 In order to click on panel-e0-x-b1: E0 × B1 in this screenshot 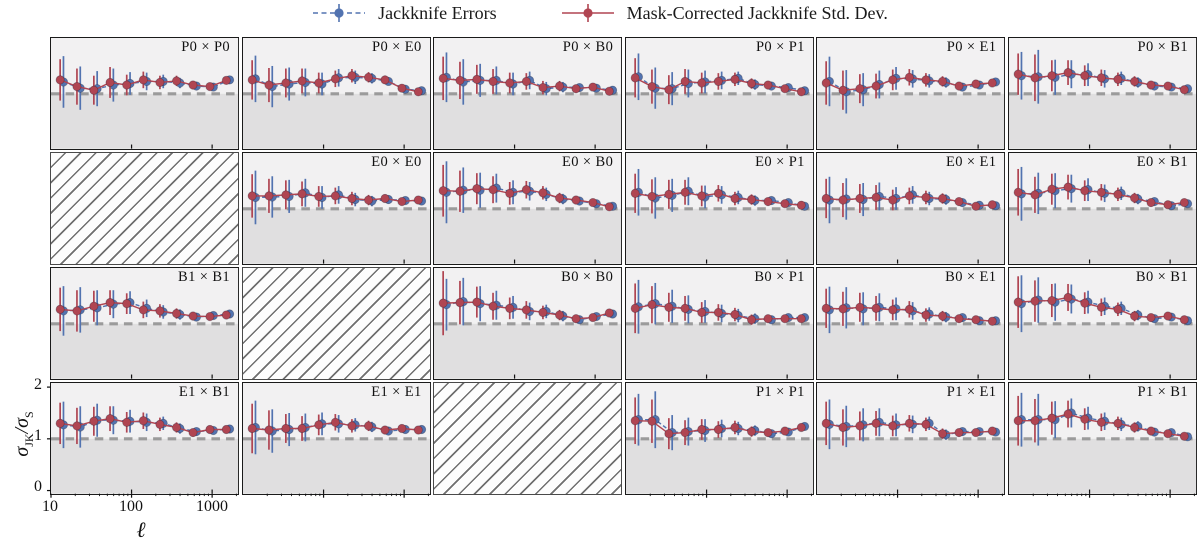, I will do `click(1102, 208)`.